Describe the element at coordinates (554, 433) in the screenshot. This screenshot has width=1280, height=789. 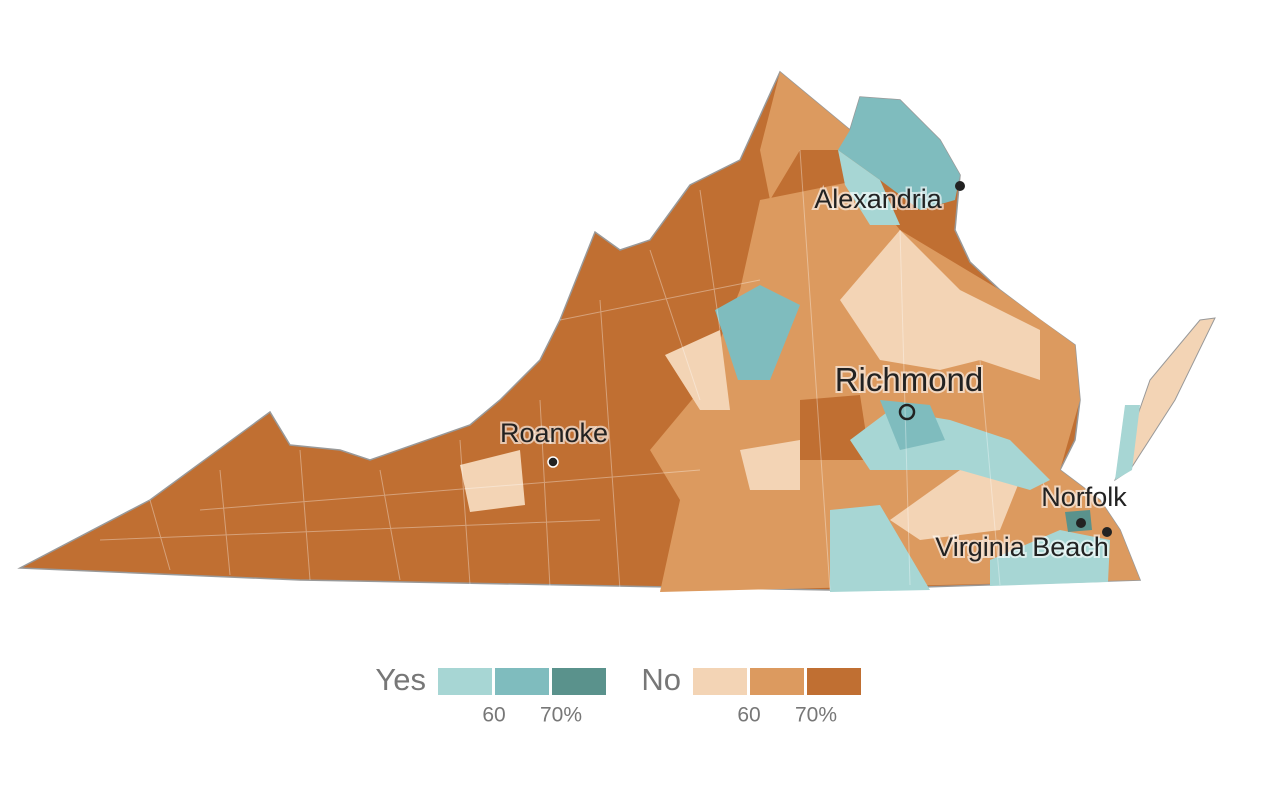
I see `city-label: Roanoke` at that location.